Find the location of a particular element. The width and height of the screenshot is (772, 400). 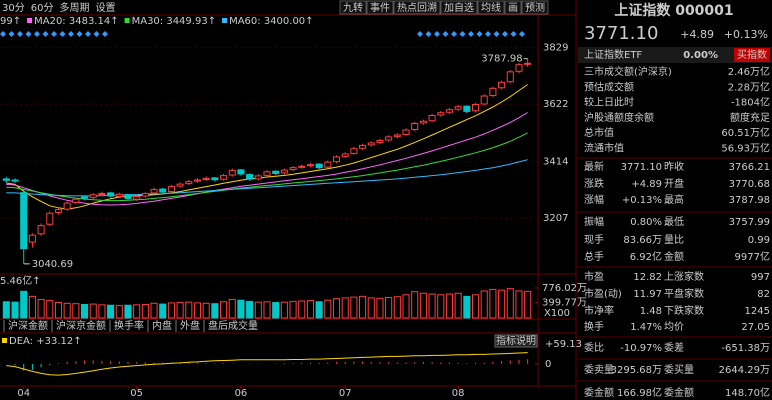

x-tick-label: 04 is located at coordinates (23, 393).